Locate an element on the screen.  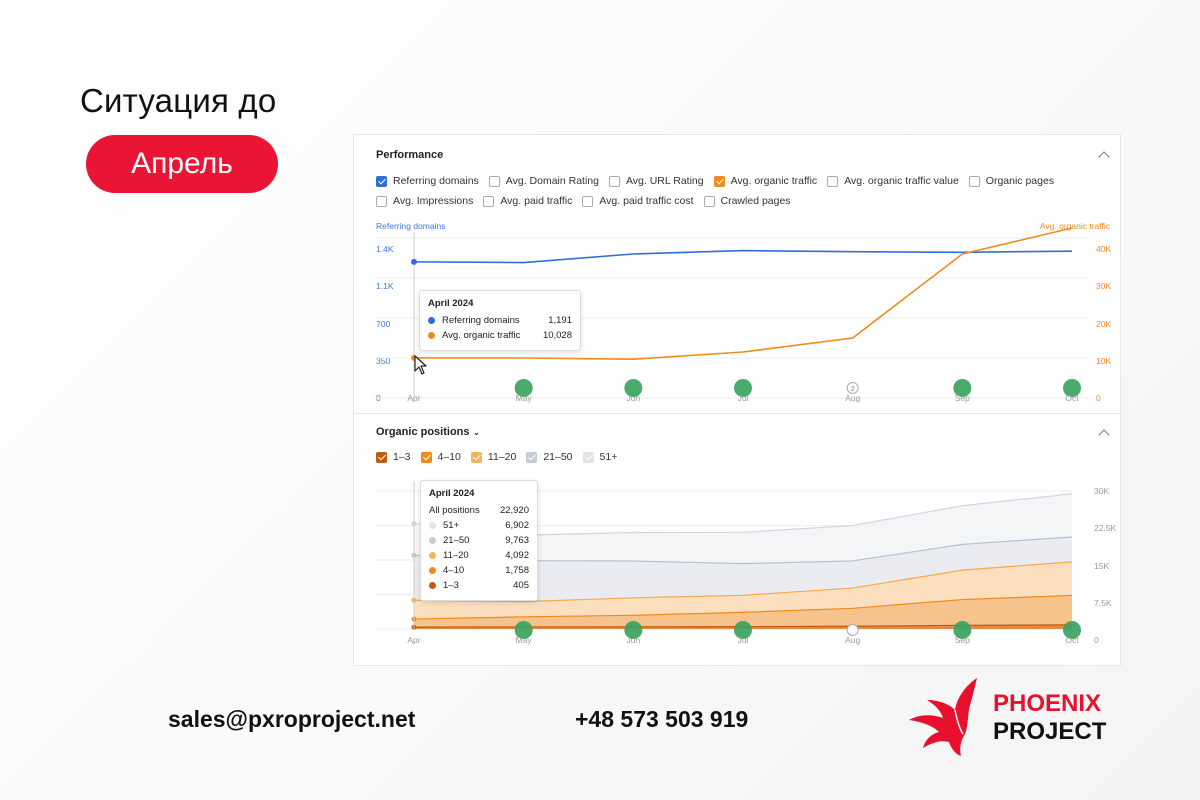
contact-phone: +48 573 503 919 is located at coordinates (662, 719).